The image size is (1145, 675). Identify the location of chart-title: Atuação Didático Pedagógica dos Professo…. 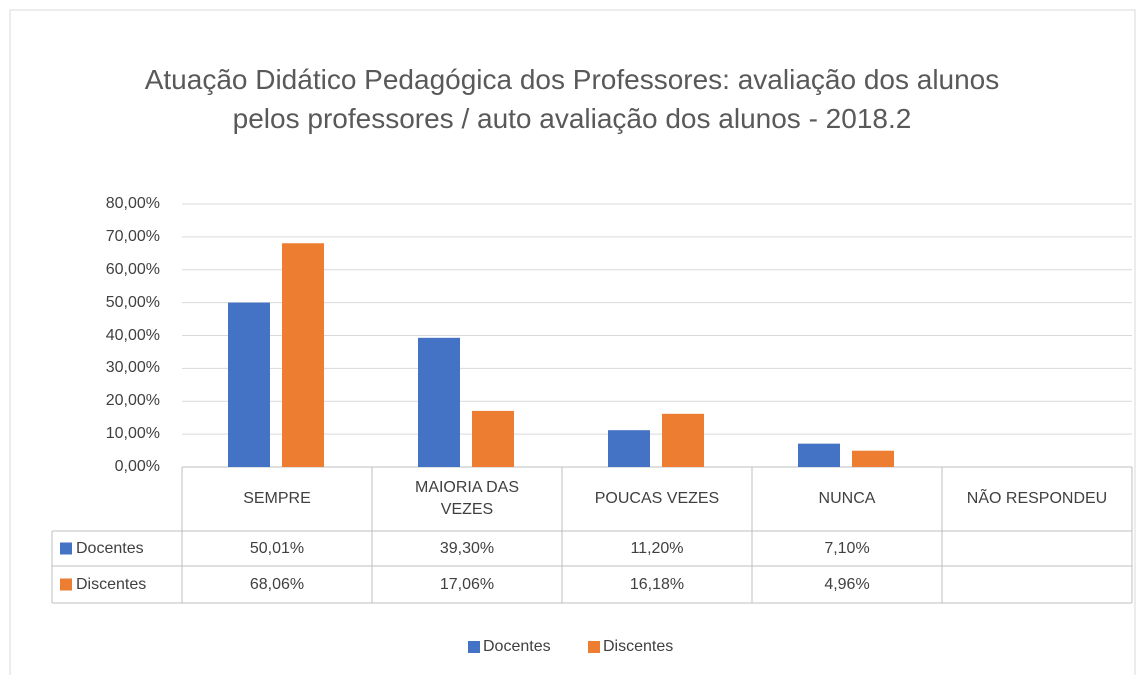
(572, 99).